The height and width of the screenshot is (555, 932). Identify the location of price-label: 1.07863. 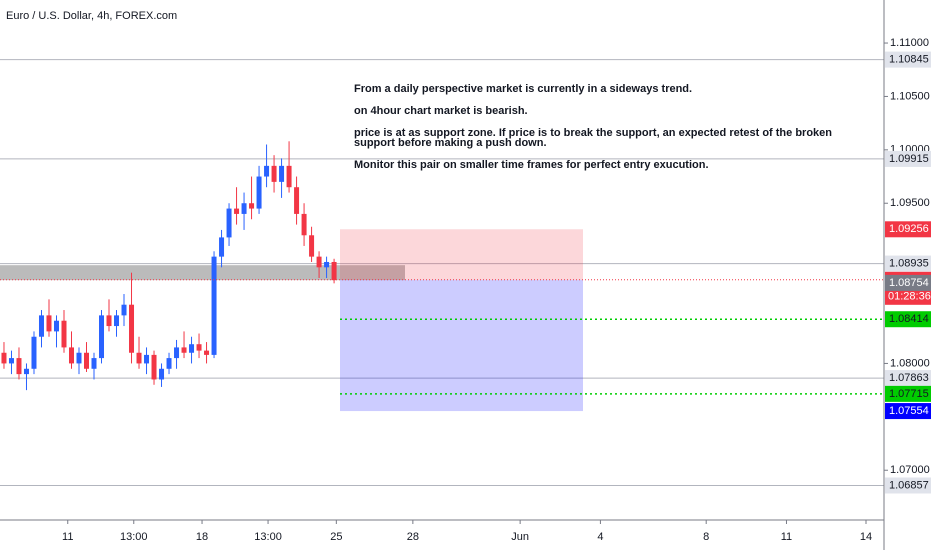
(909, 378).